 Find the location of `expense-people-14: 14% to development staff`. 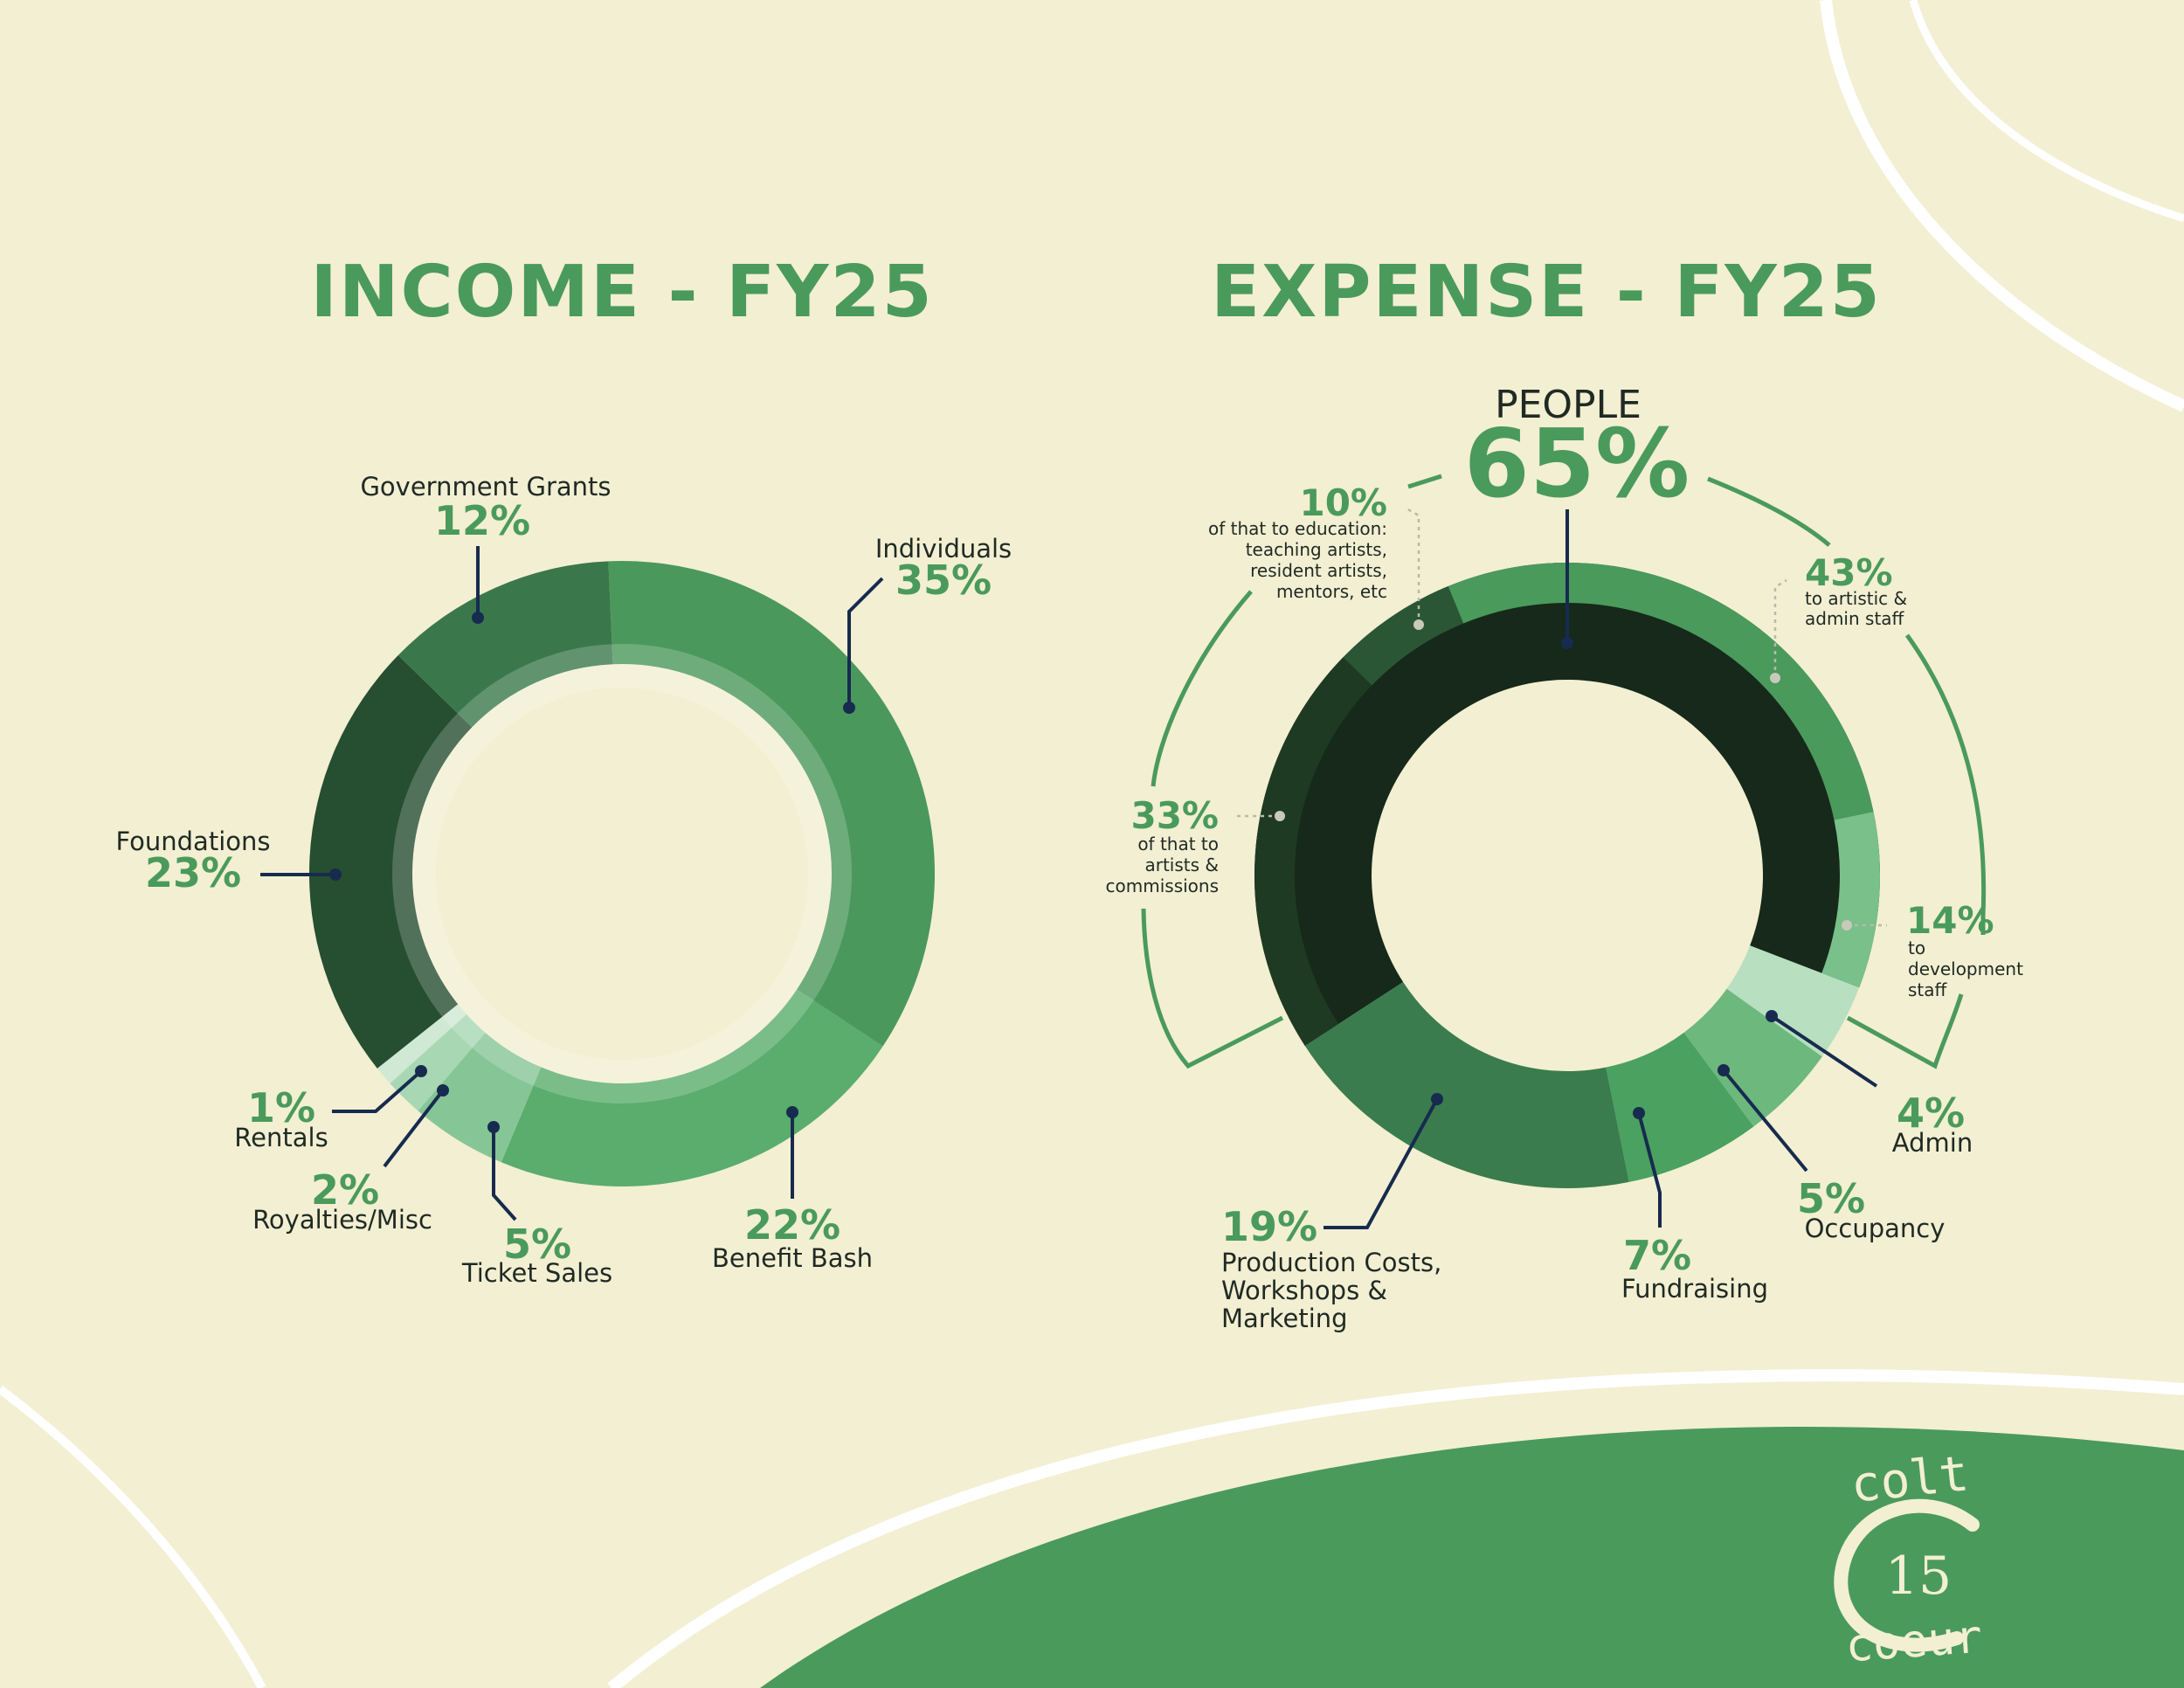

expense-people-14: 14% to development staff is located at coordinates (1932, 949).